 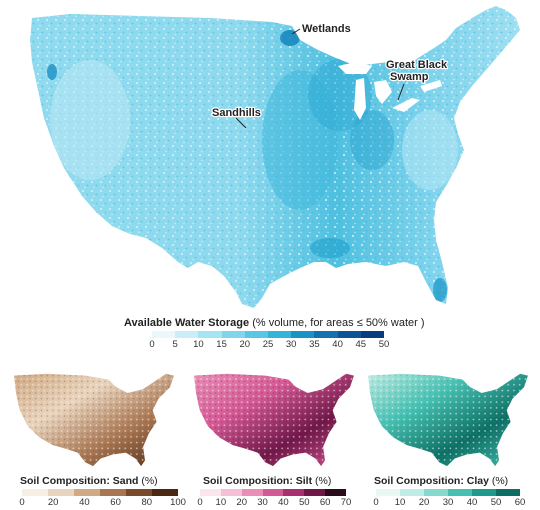 What do you see at coordinates (291, 344) in the screenshot?
I see `main-colorbar-tick: 30` at bounding box center [291, 344].